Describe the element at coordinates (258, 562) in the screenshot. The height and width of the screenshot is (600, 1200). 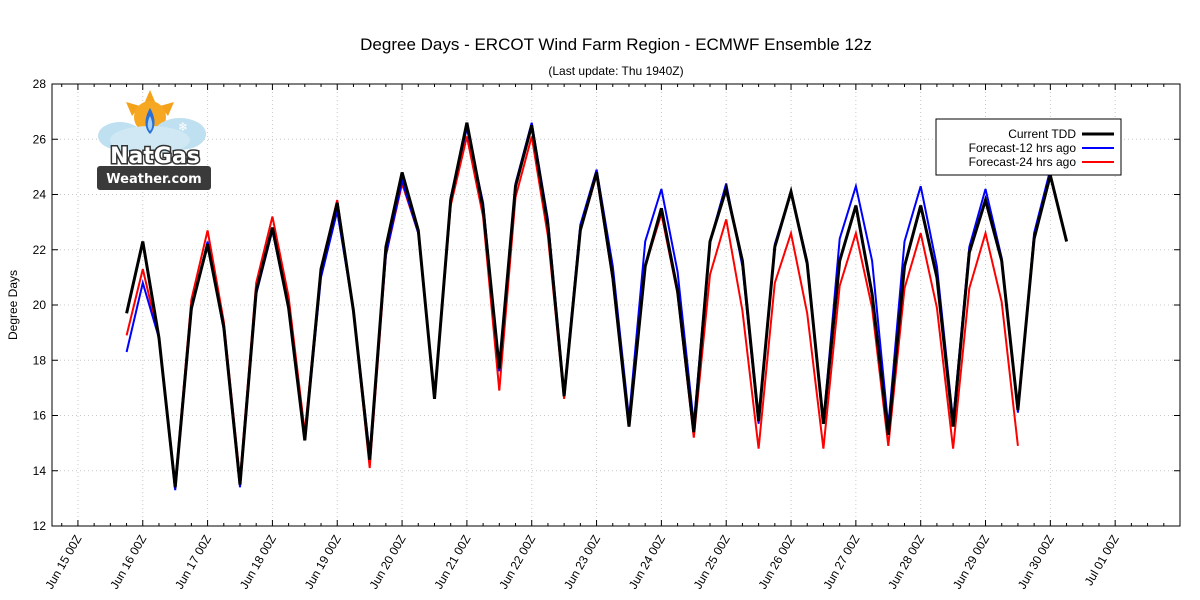
I see `x-tick-label: Jun 18 00Z` at that location.